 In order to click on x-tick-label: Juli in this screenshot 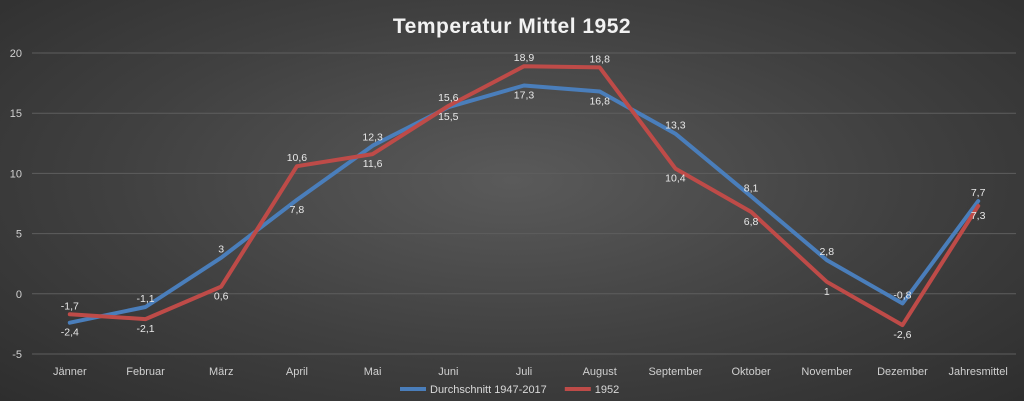, I will do `click(524, 372)`.